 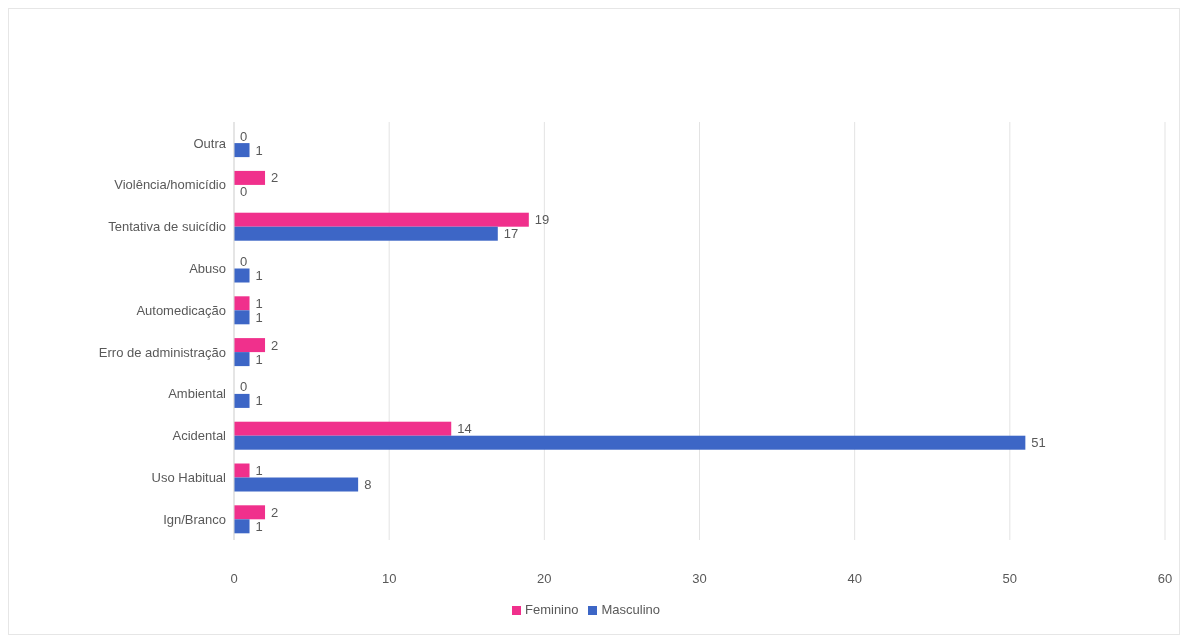 I want to click on x-tick-label: 0, so click(x=234, y=579).